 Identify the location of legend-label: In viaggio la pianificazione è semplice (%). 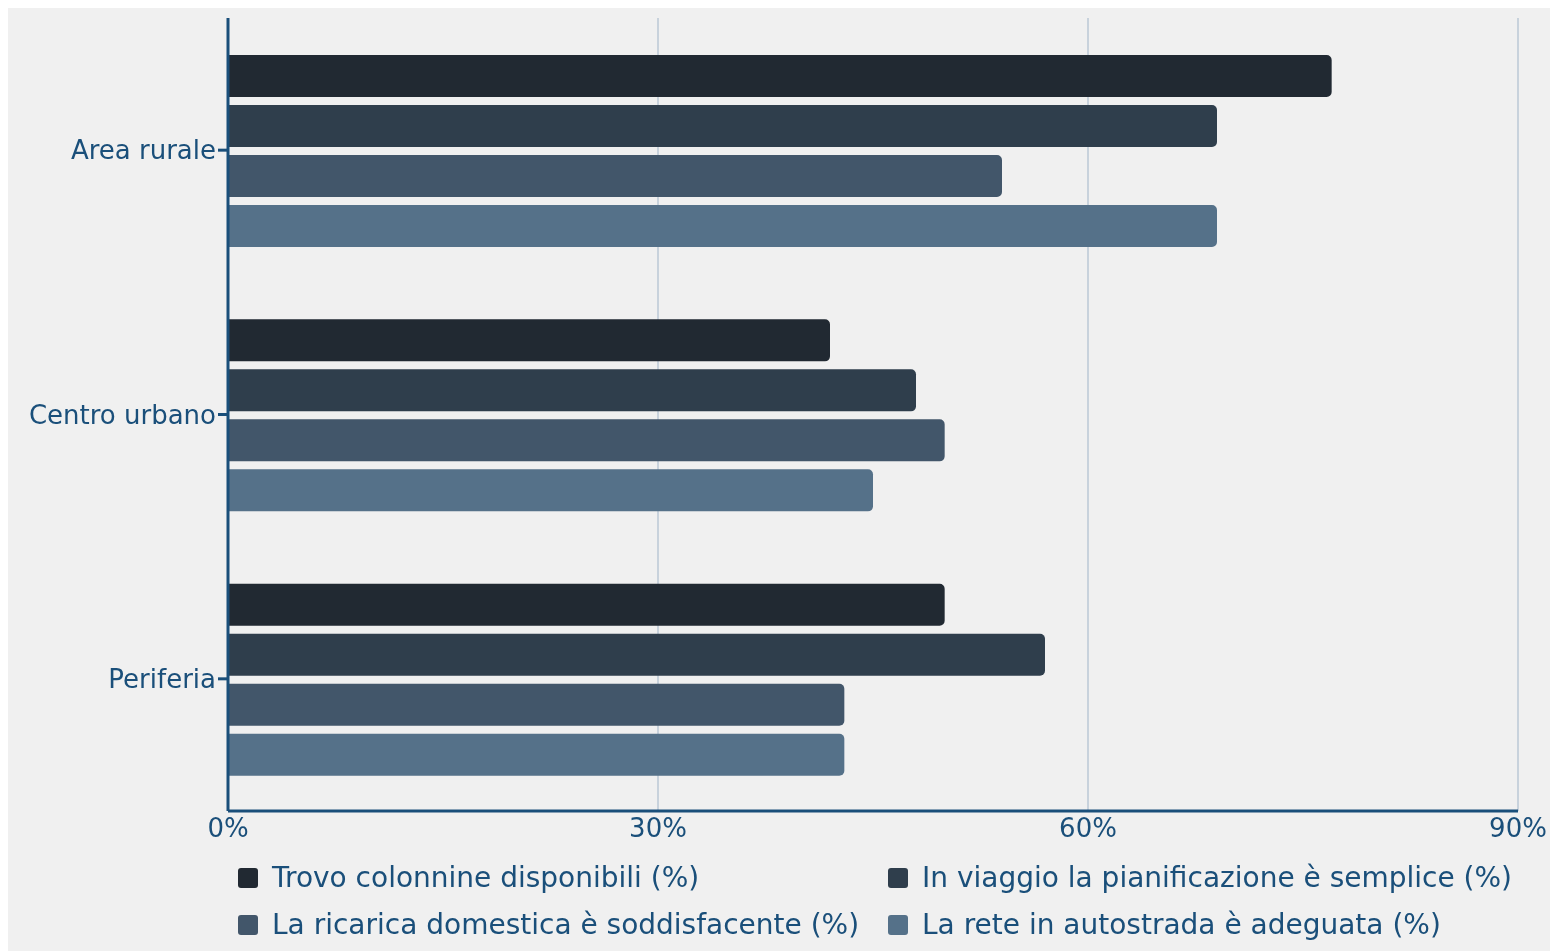
(1217, 877).